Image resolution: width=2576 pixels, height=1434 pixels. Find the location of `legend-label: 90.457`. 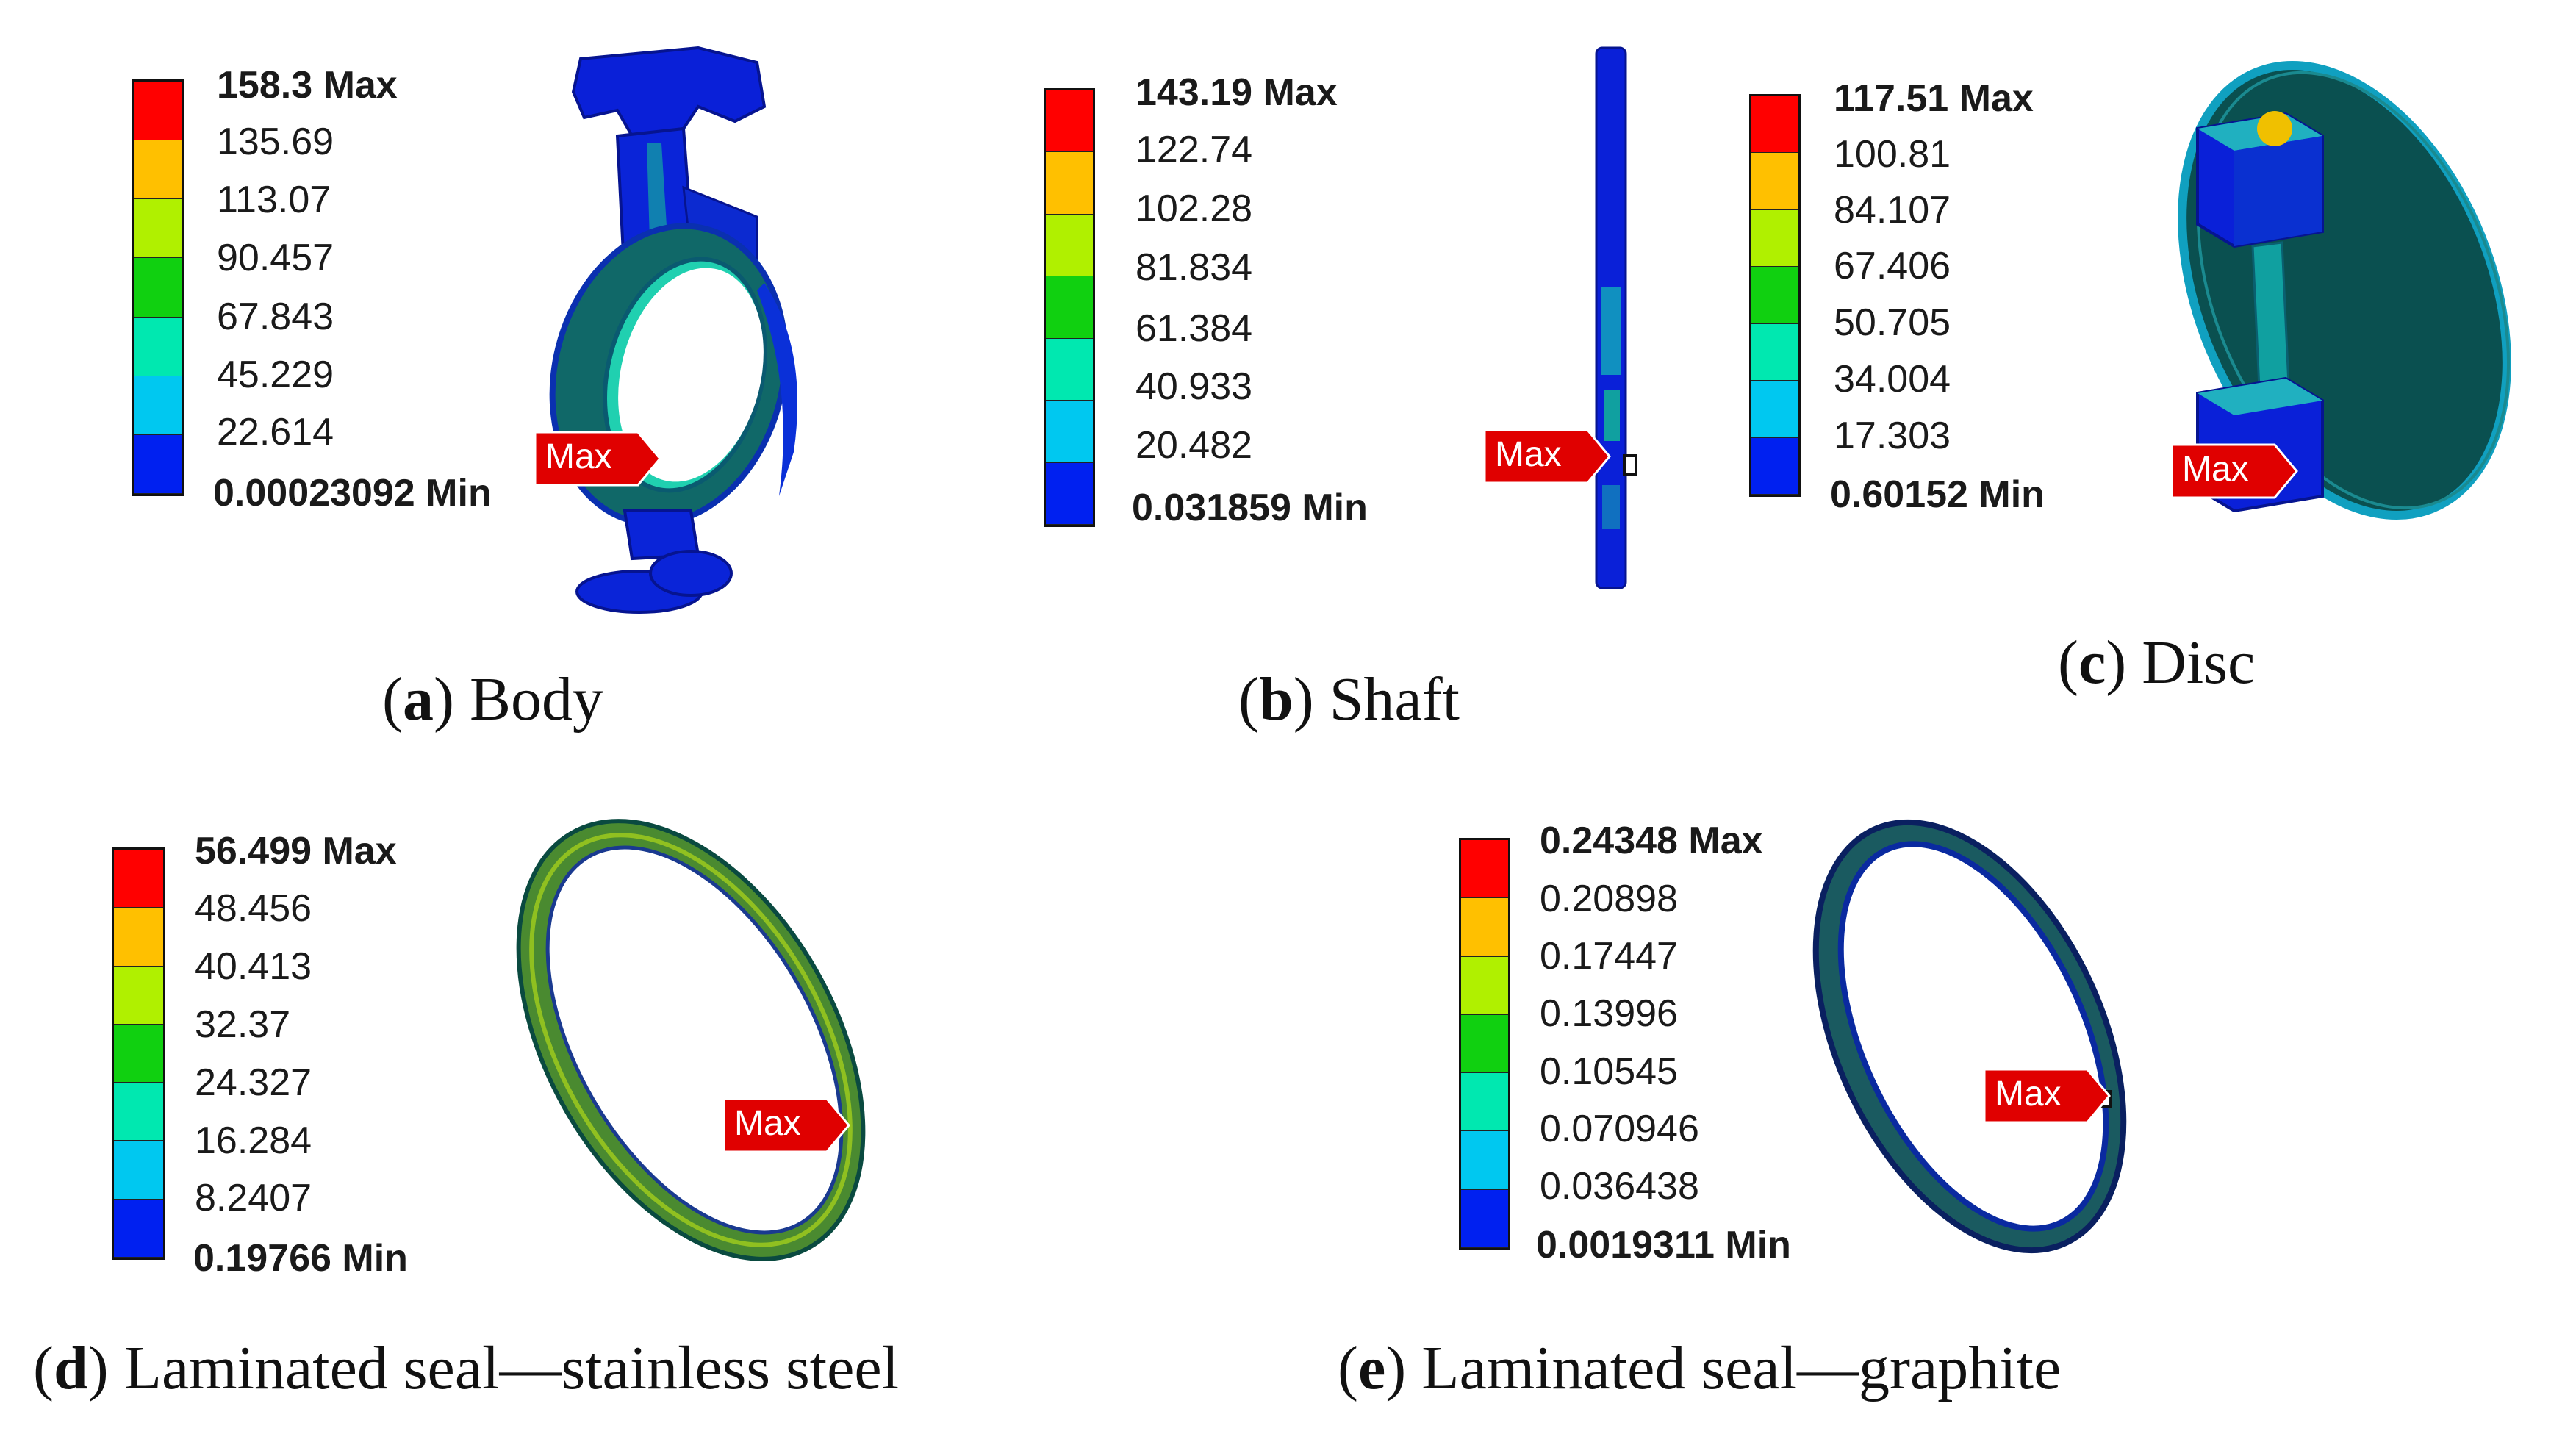

legend-label: 90.457 is located at coordinates (275, 258).